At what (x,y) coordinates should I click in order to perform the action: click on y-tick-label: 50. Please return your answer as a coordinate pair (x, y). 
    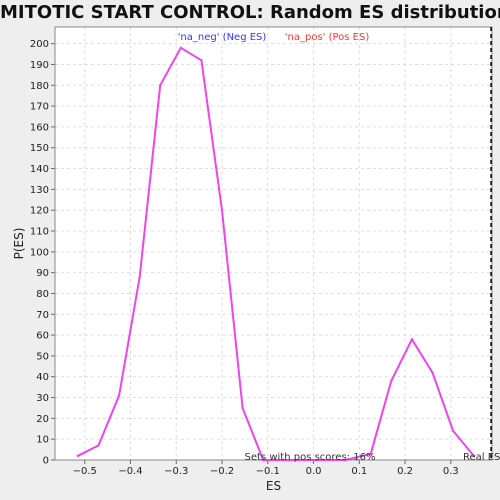
    Looking at the image, I should click on (42, 356).